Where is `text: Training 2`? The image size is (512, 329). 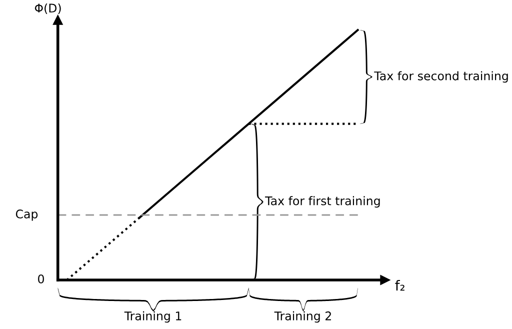
text: Training 2 is located at coordinates (302, 317).